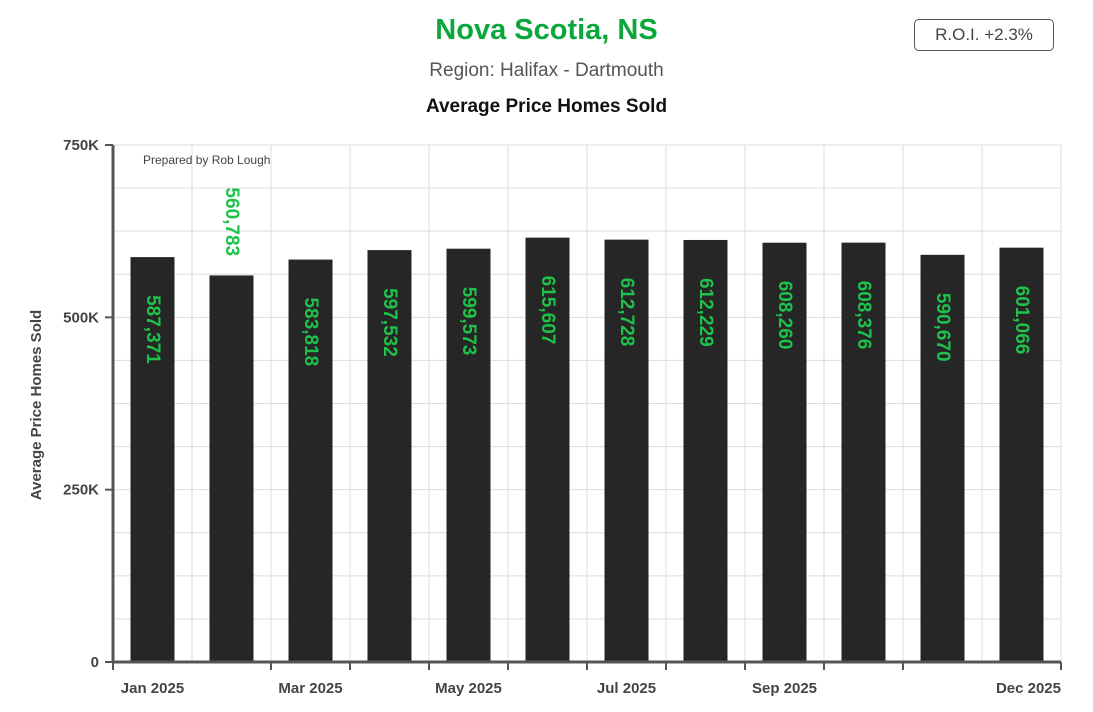 This screenshot has height=712, width=1093. What do you see at coordinates (784, 315) in the screenshot?
I see `data-label: 608,260` at bounding box center [784, 315].